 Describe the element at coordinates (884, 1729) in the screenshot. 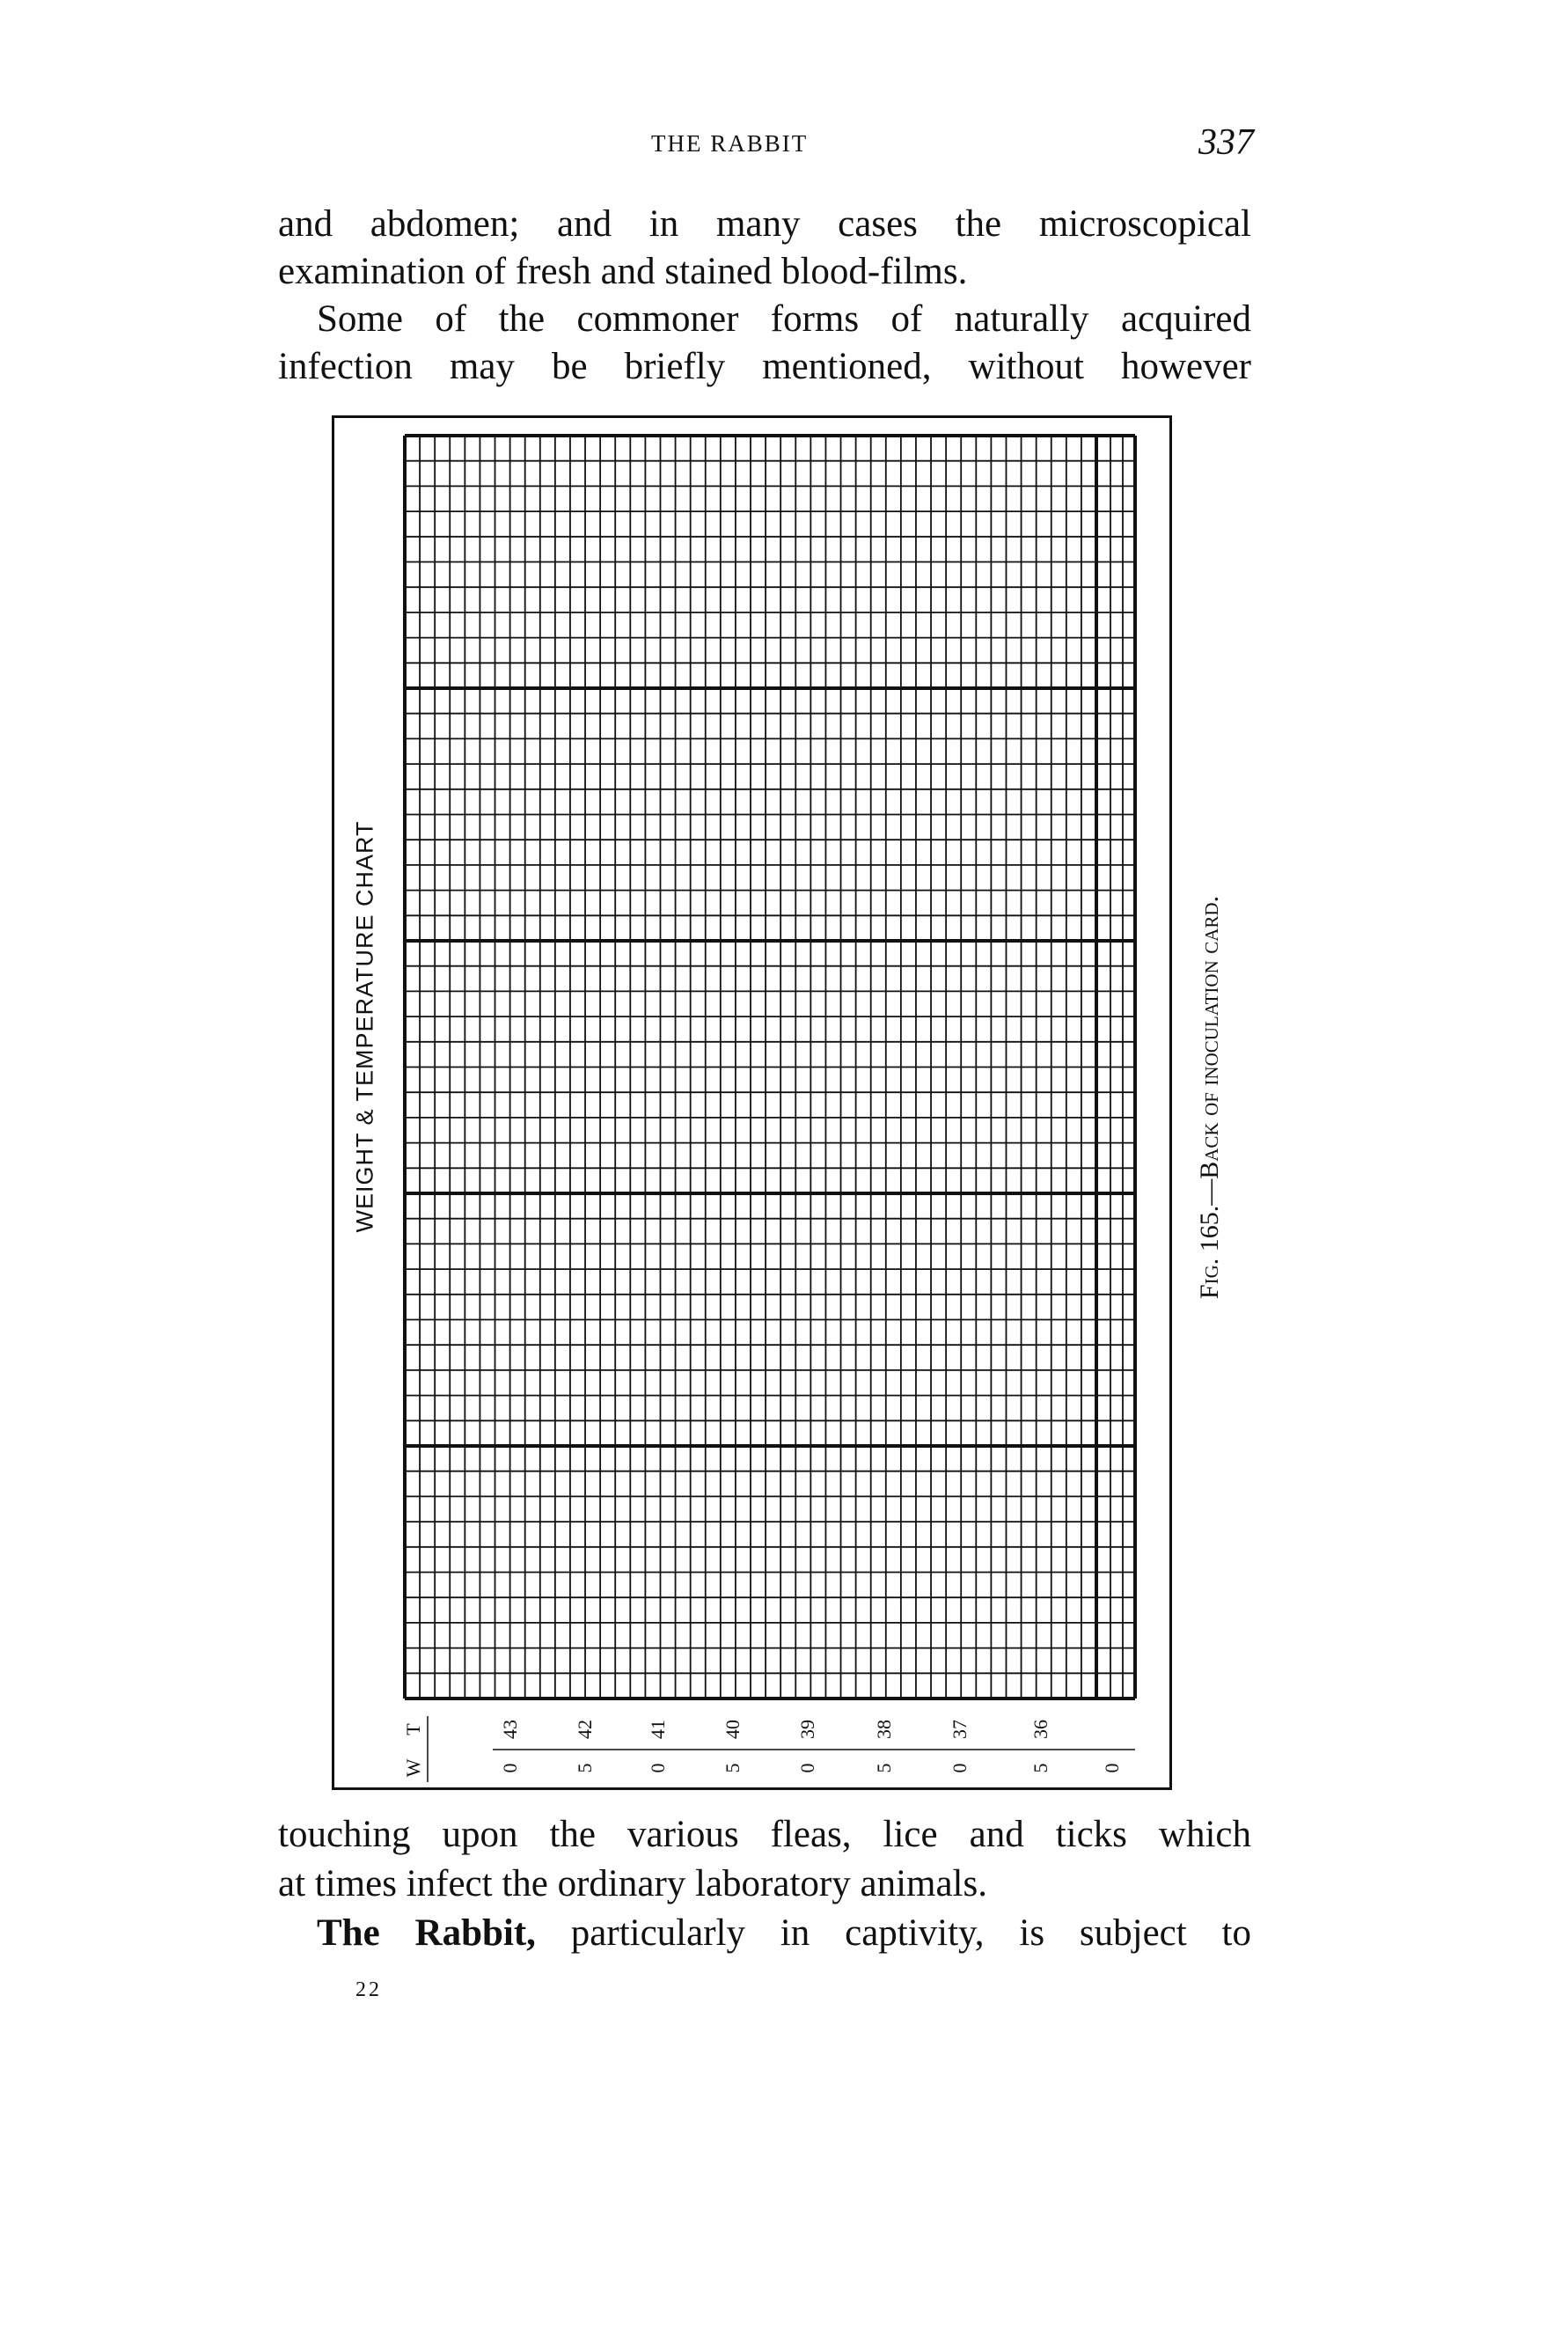

I see `temperature-tick-label: 38` at that location.